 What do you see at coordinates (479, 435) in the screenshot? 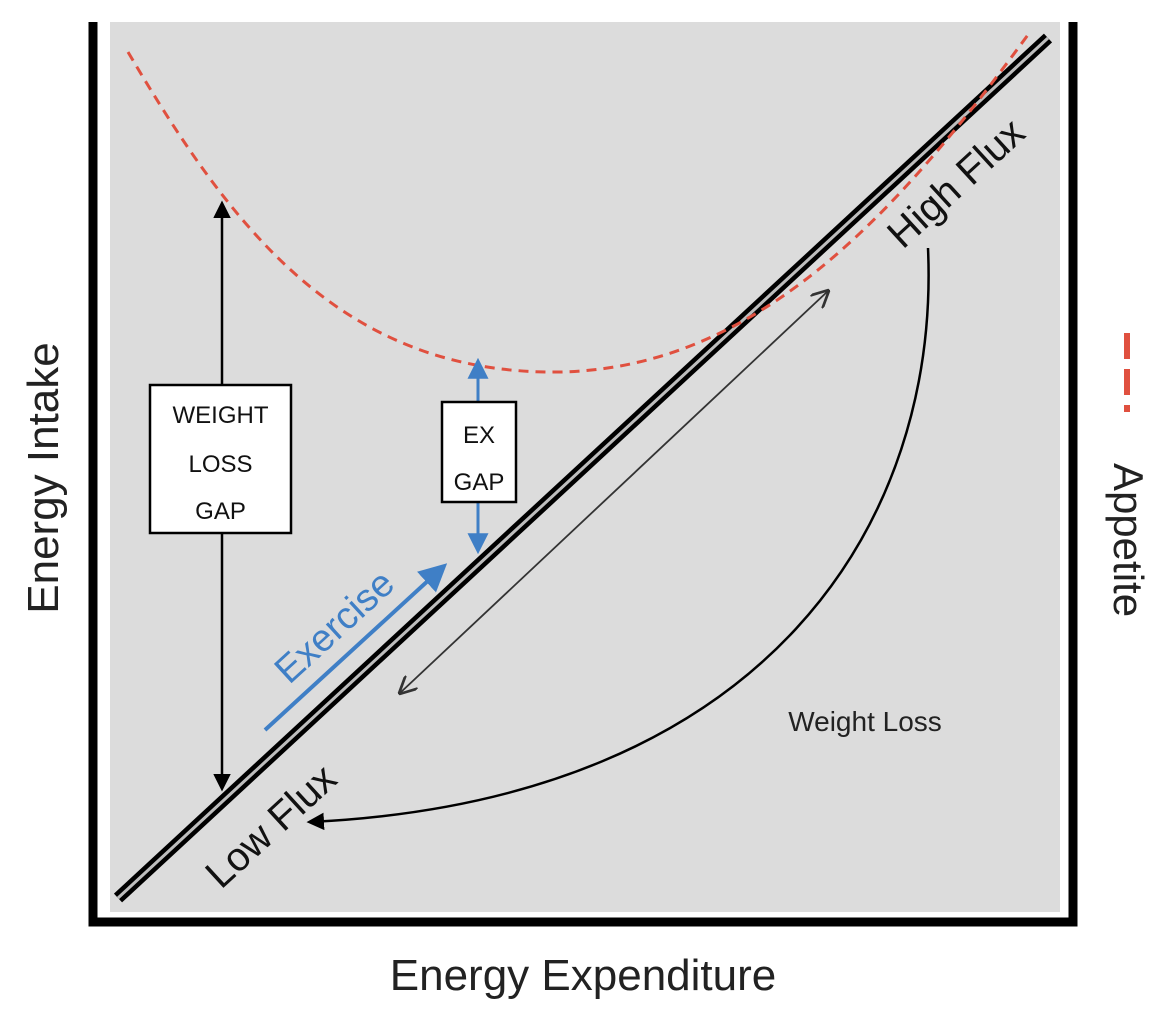
I see `ex-gap-line-1: EX` at bounding box center [479, 435].